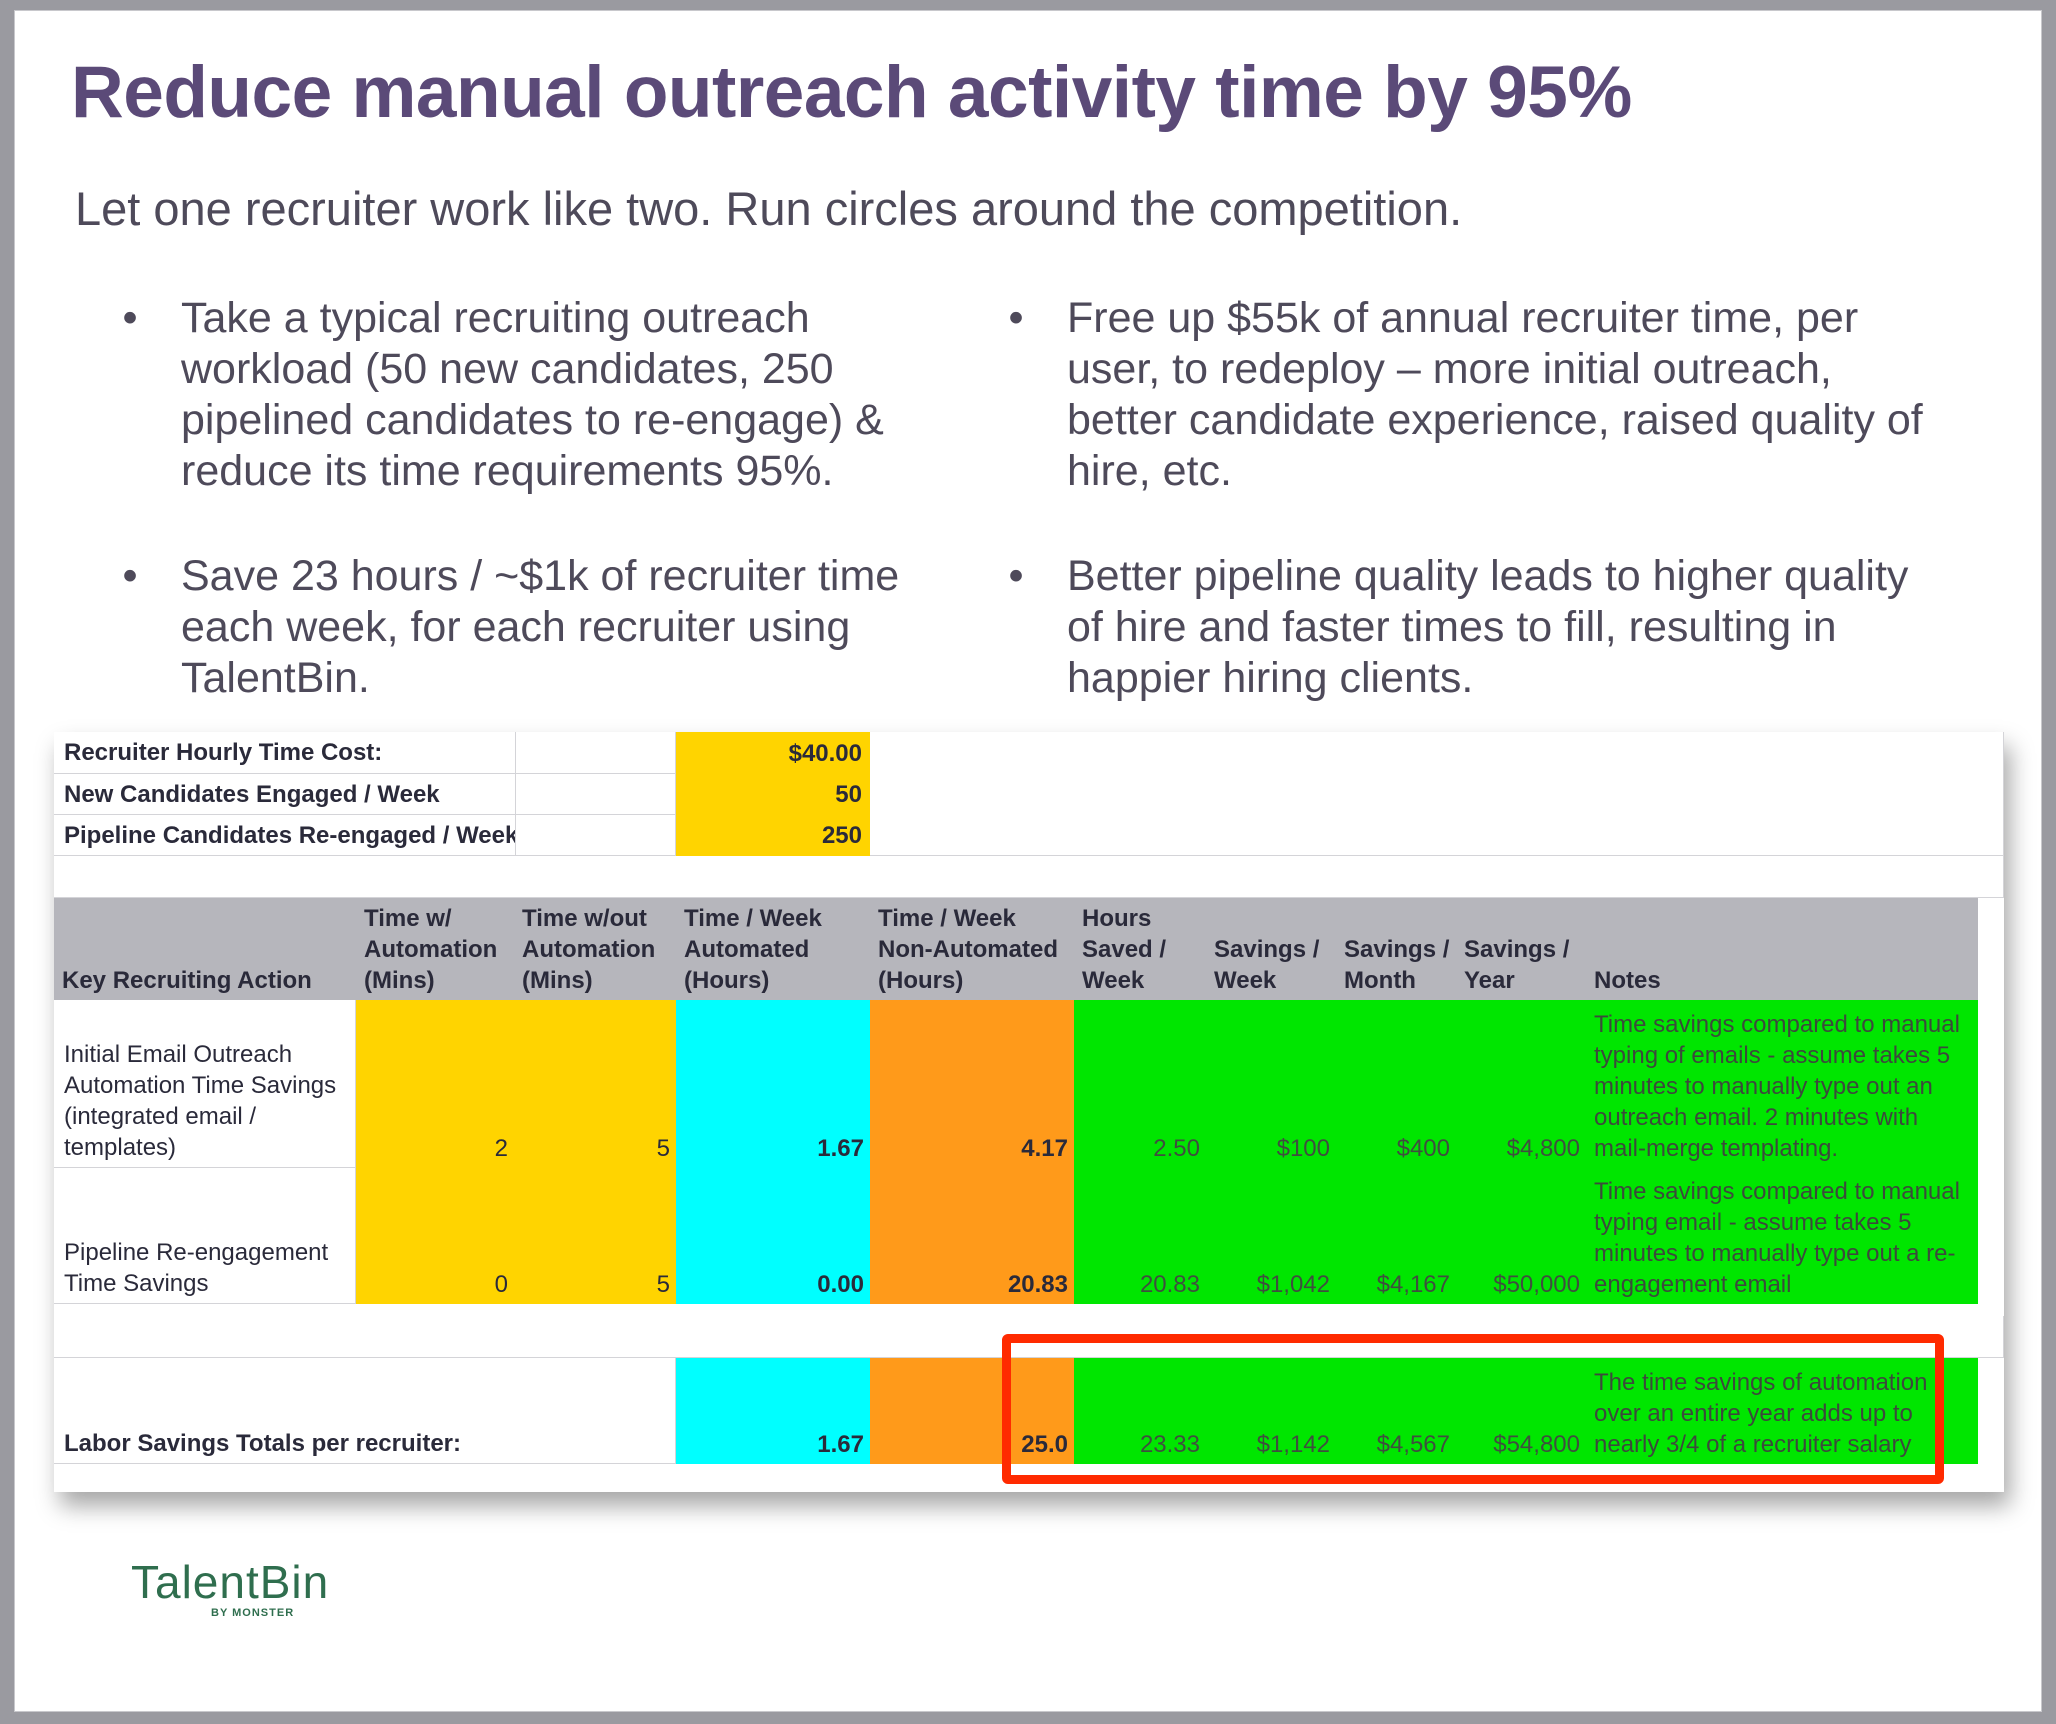 The height and width of the screenshot is (1724, 2056). What do you see at coordinates (1396, 1084) in the screenshot?
I see `cell-savings-month: $400` at bounding box center [1396, 1084].